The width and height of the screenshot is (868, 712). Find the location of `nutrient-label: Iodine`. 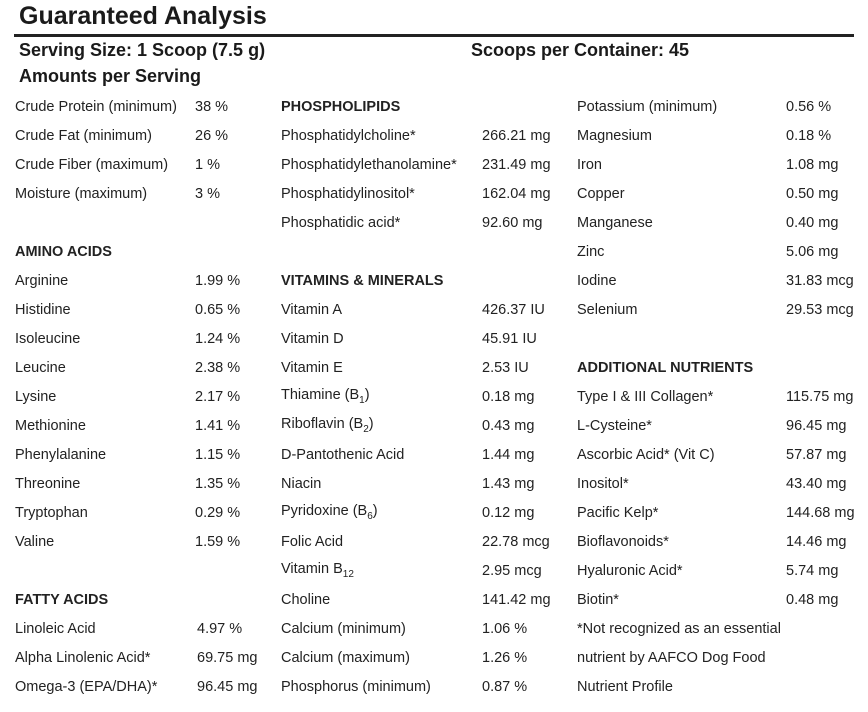

nutrient-label: Iodine is located at coordinates (597, 280).